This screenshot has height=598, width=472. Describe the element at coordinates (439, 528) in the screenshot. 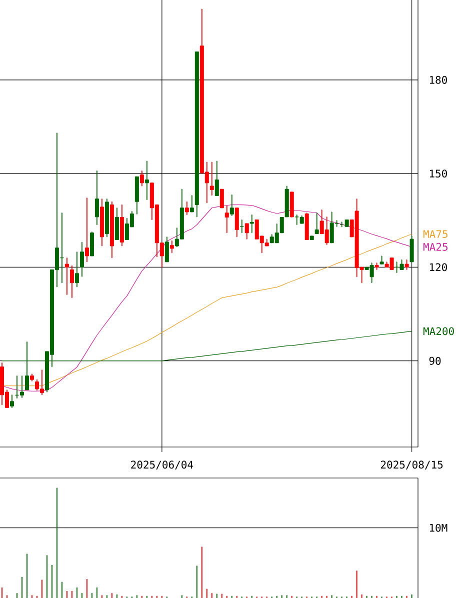

I see `y-tick-label: 10M` at that location.